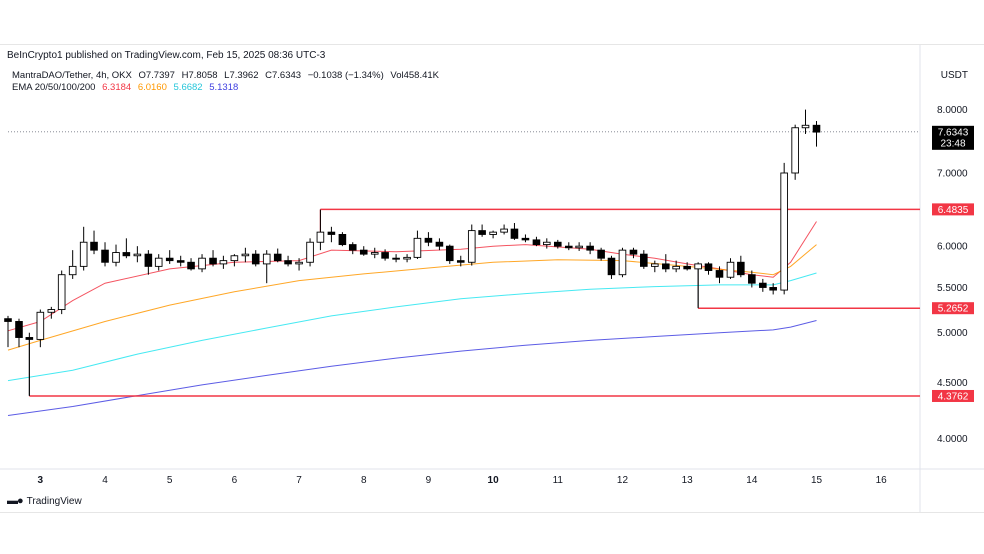  Describe the element at coordinates (952, 110) in the screenshot. I see `y-tick-label: 8.0000` at that location.